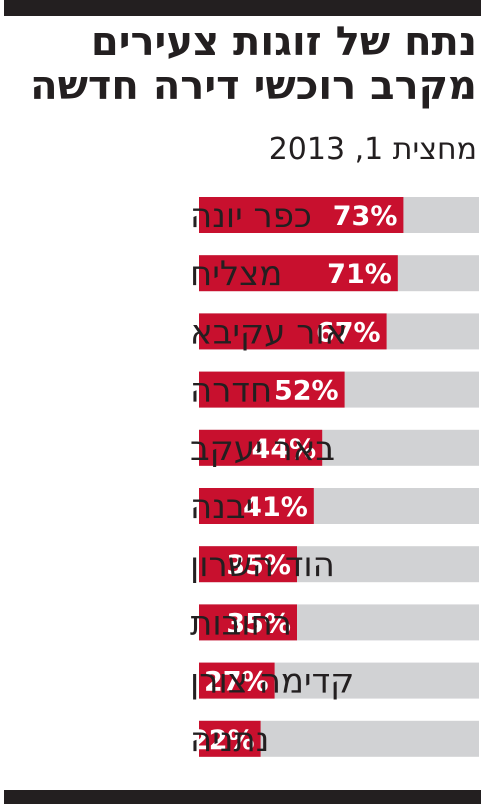 The width and height of the screenshot is (485, 811). Describe the element at coordinates (251, 216) in the screenshot. I see `category-label: כפר יונה` at that location.